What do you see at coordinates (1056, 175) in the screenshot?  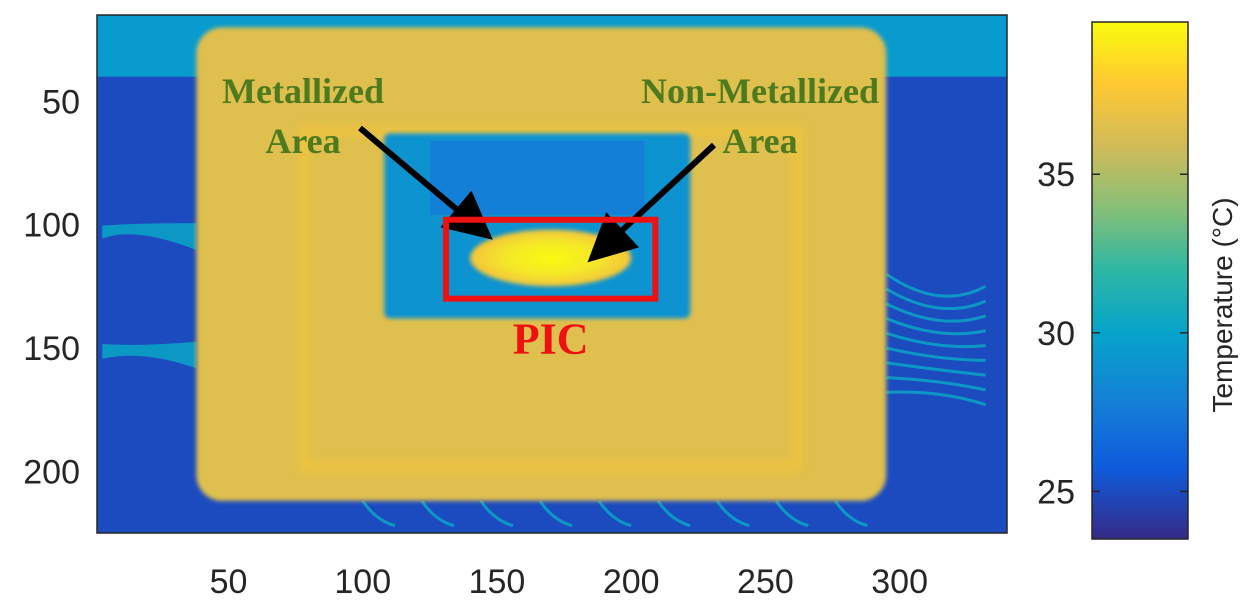 I see `colorbar-tick-label: 35` at bounding box center [1056, 175].